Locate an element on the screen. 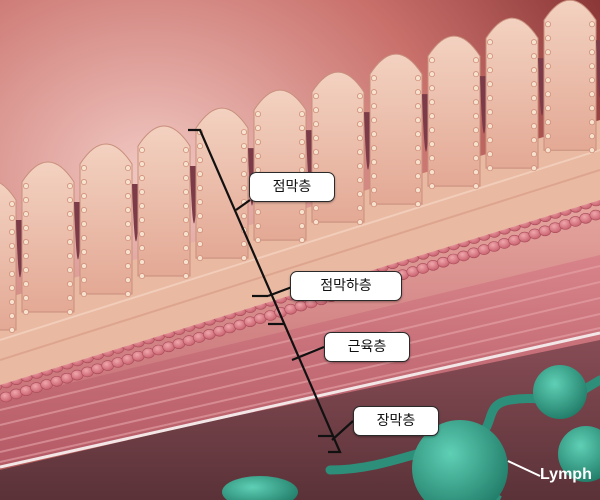 The height and width of the screenshot is (500, 600). lymph-node-small is located at coordinates (560, 392).